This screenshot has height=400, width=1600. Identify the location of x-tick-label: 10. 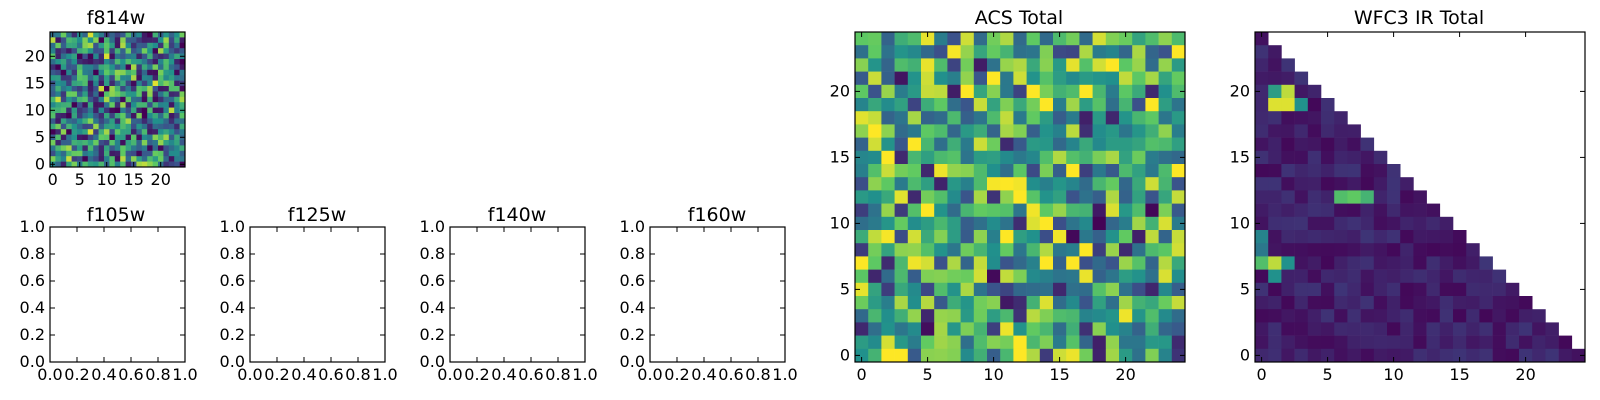
(993, 374).